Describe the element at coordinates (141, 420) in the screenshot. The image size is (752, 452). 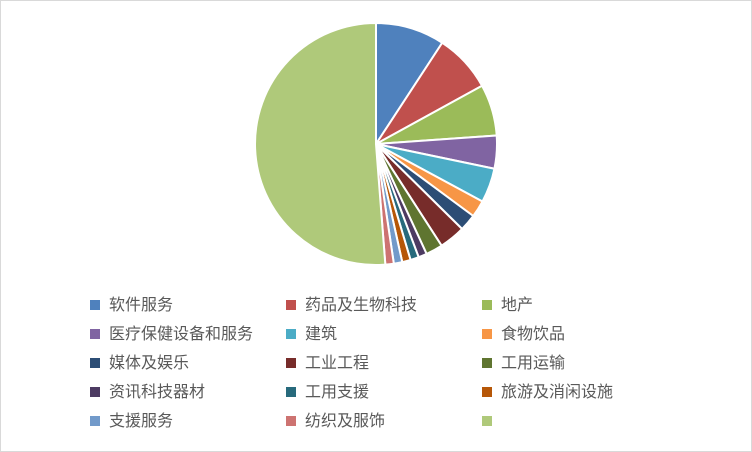
I see `legend-label: 支援服务` at that location.